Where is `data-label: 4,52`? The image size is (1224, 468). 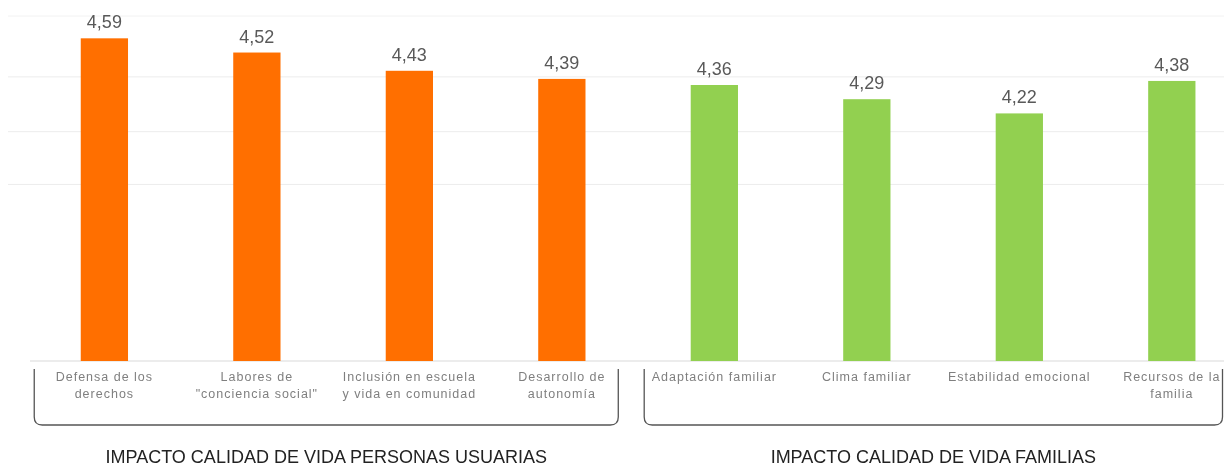 data-label: 4,52 is located at coordinates (257, 36).